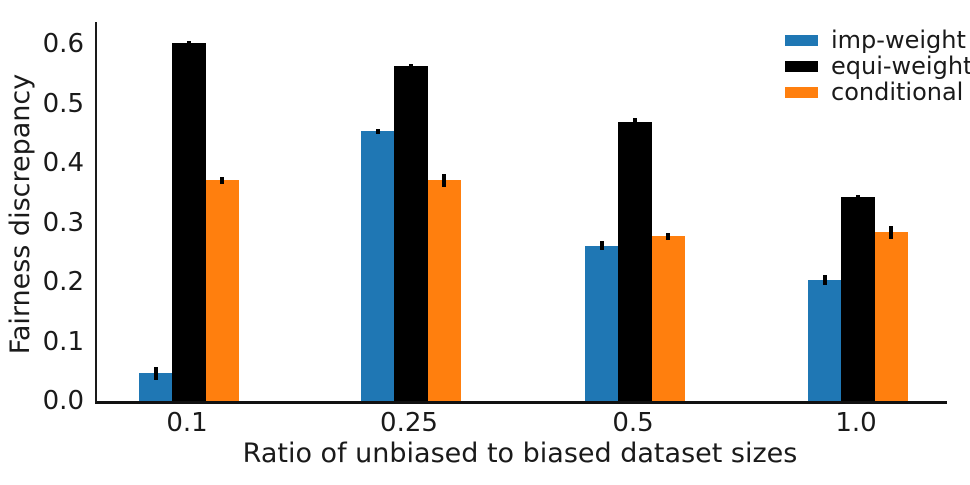  Describe the element at coordinates (891, 316) in the screenshot. I see `bar-conditional-1.0` at that location.